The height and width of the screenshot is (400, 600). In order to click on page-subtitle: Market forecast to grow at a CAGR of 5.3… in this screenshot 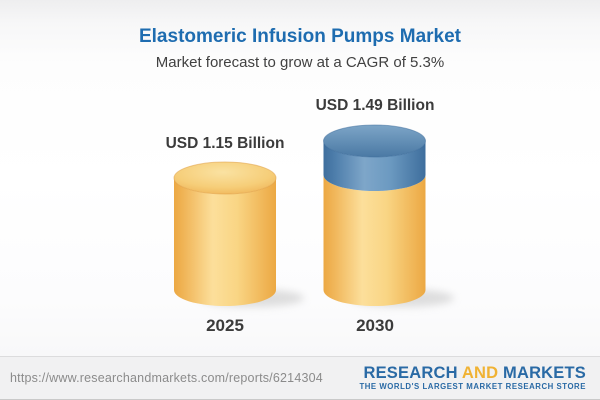, I will do `click(300, 62)`.